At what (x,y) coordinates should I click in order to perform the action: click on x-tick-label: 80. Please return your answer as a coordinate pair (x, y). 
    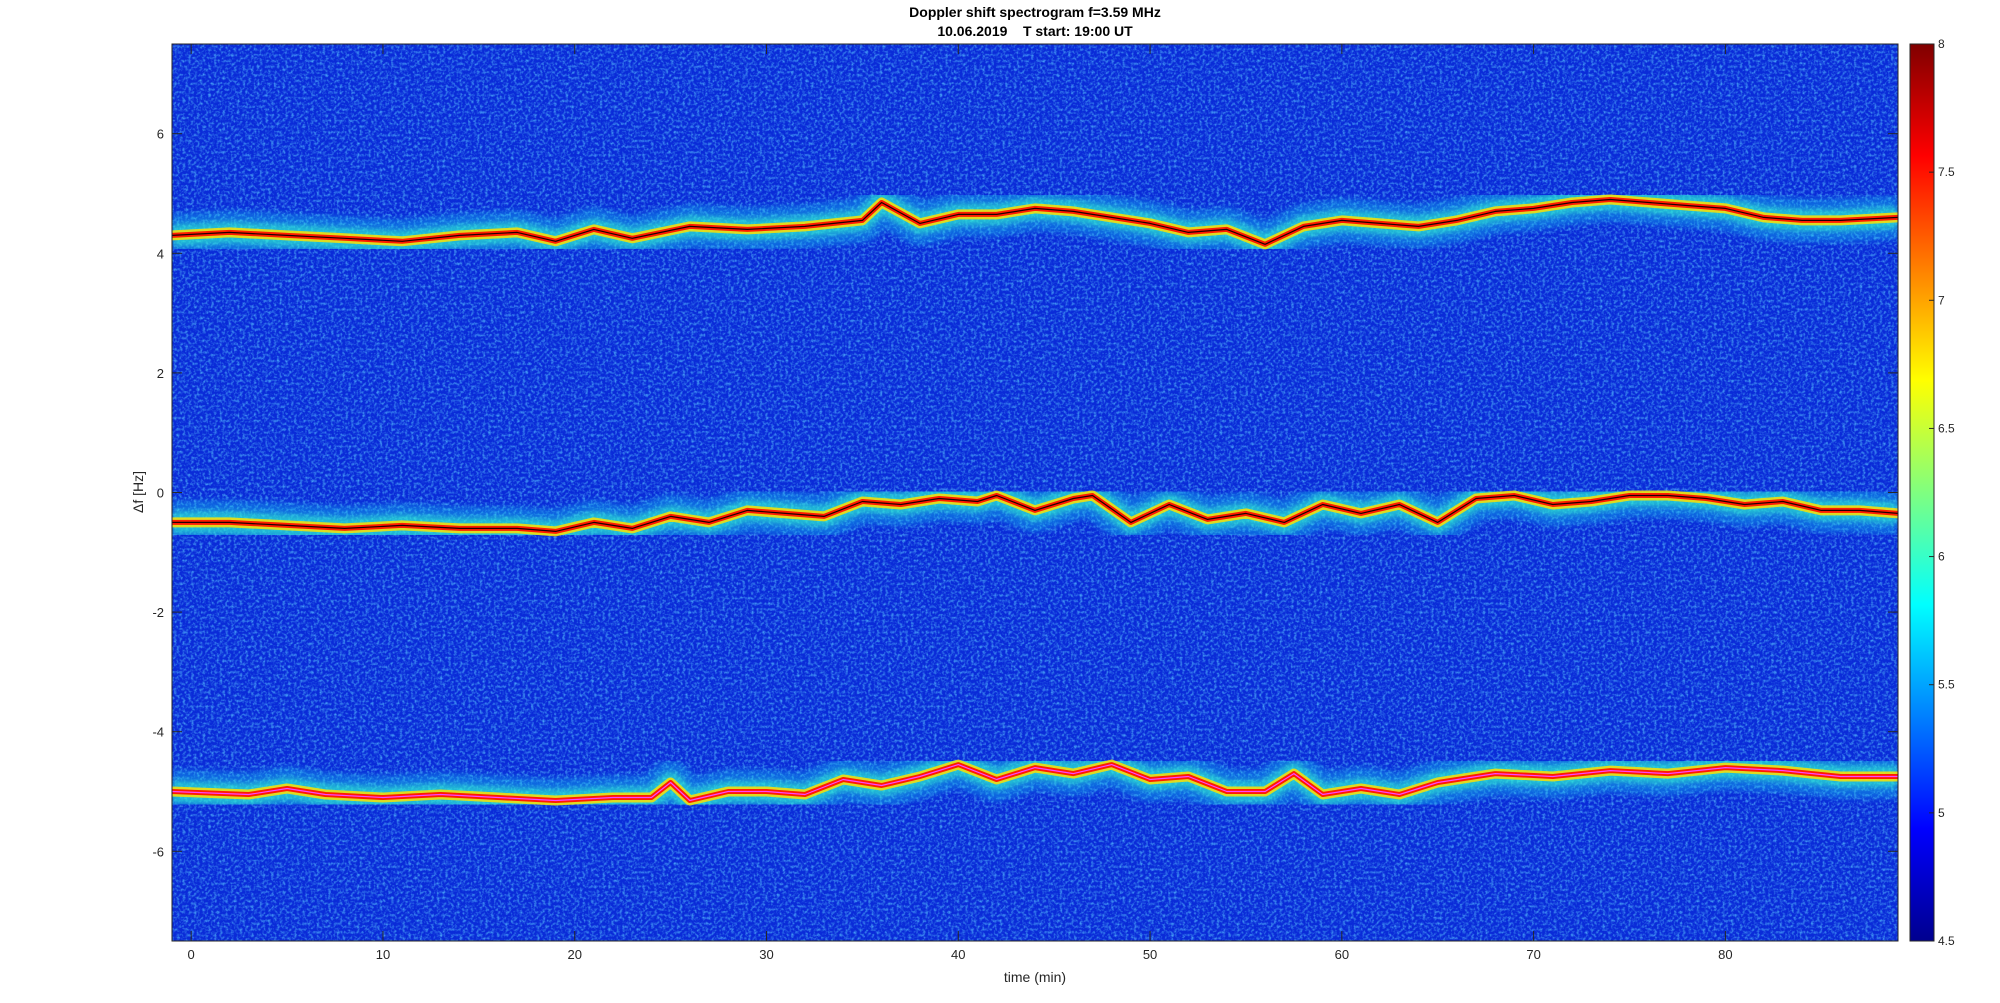
    Looking at the image, I should click on (1725, 954).